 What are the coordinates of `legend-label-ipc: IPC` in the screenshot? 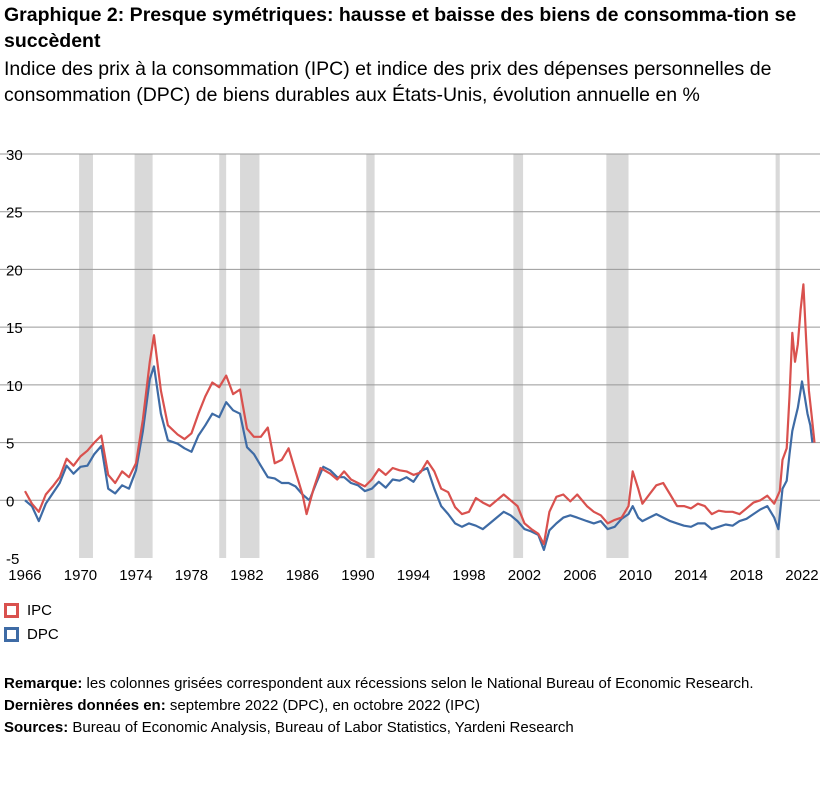 It's located at (40, 610).